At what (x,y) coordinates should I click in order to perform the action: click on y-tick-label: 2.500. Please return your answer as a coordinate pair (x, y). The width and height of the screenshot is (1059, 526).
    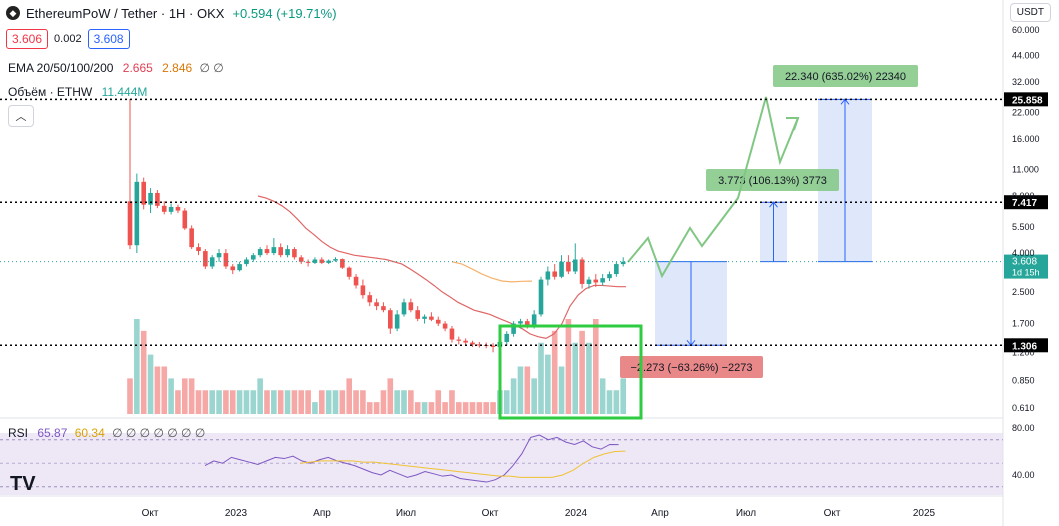
    Looking at the image, I should click on (1023, 292).